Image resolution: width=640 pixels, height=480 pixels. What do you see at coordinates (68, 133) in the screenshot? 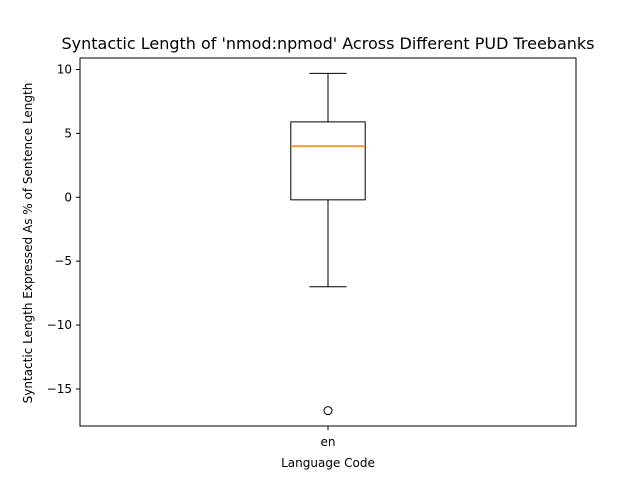
I see `y-tick-label: 5` at bounding box center [68, 133].